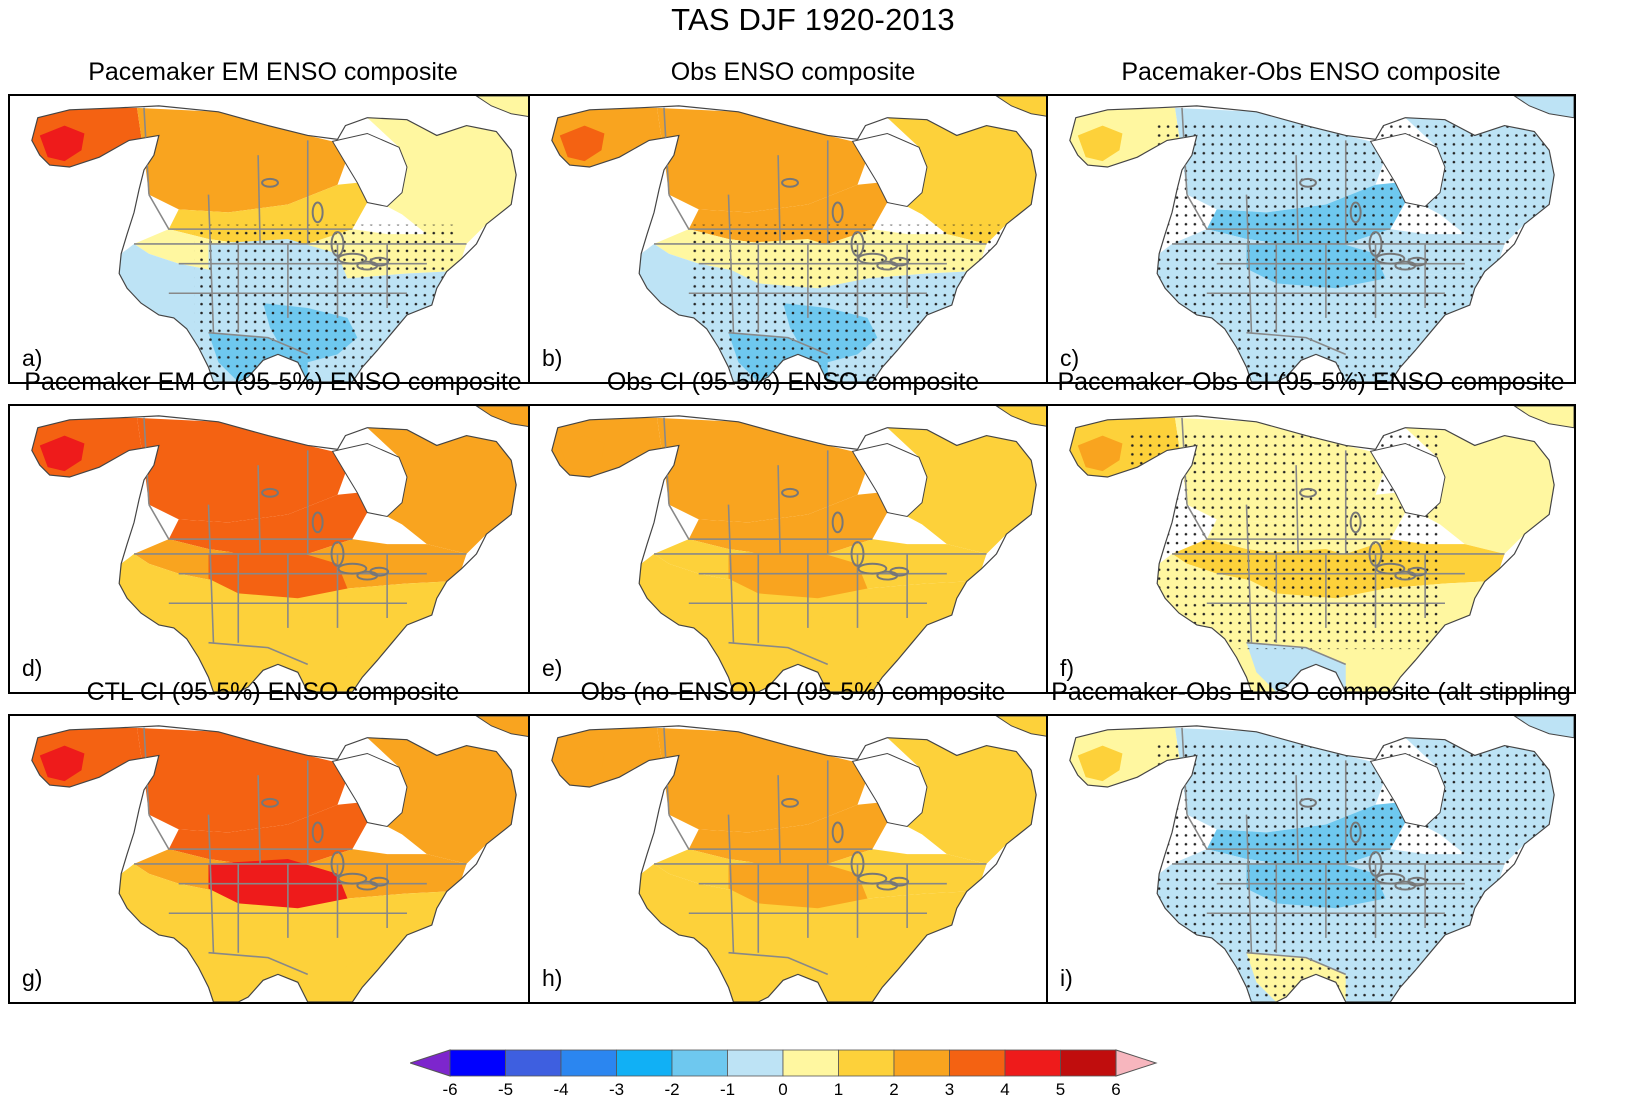  What do you see at coordinates (727, 1089) in the screenshot?
I see `colorbar-tick-label: -1` at bounding box center [727, 1089].